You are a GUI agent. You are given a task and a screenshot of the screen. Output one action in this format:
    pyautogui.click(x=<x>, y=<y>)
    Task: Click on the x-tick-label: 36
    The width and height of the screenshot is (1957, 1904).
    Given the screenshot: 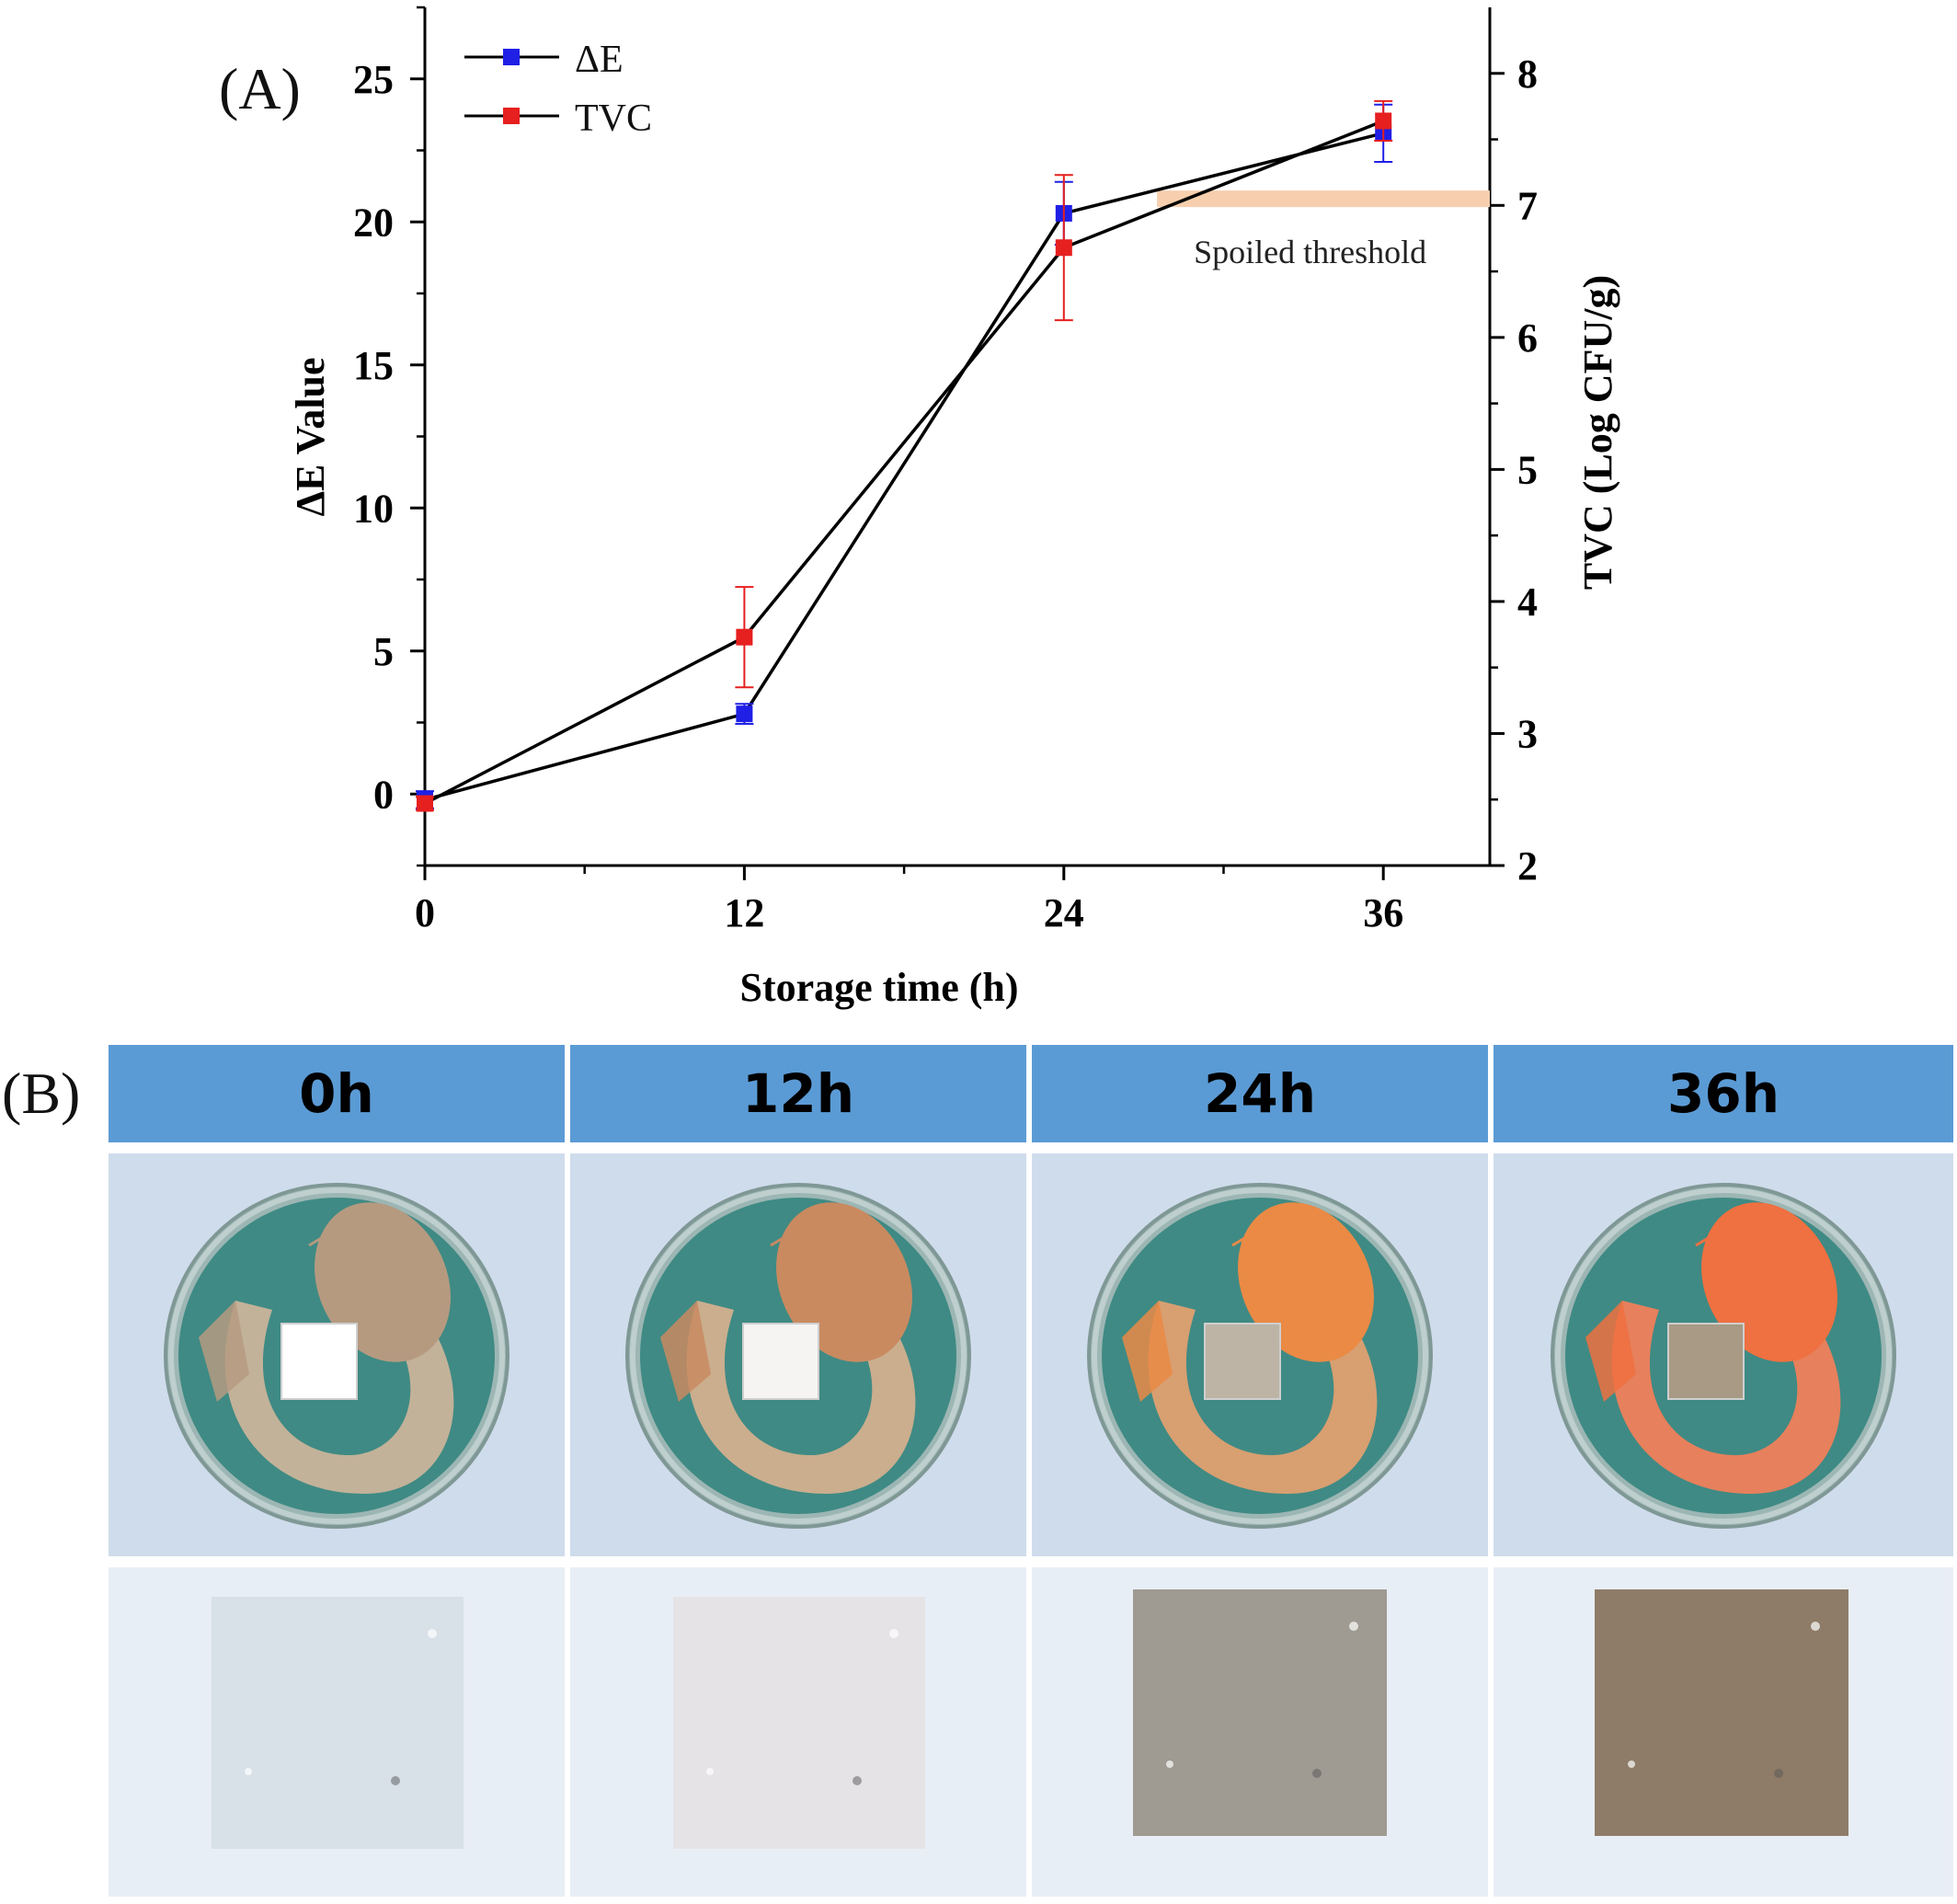 What is the action you would take?
    pyautogui.click(x=1383, y=912)
    